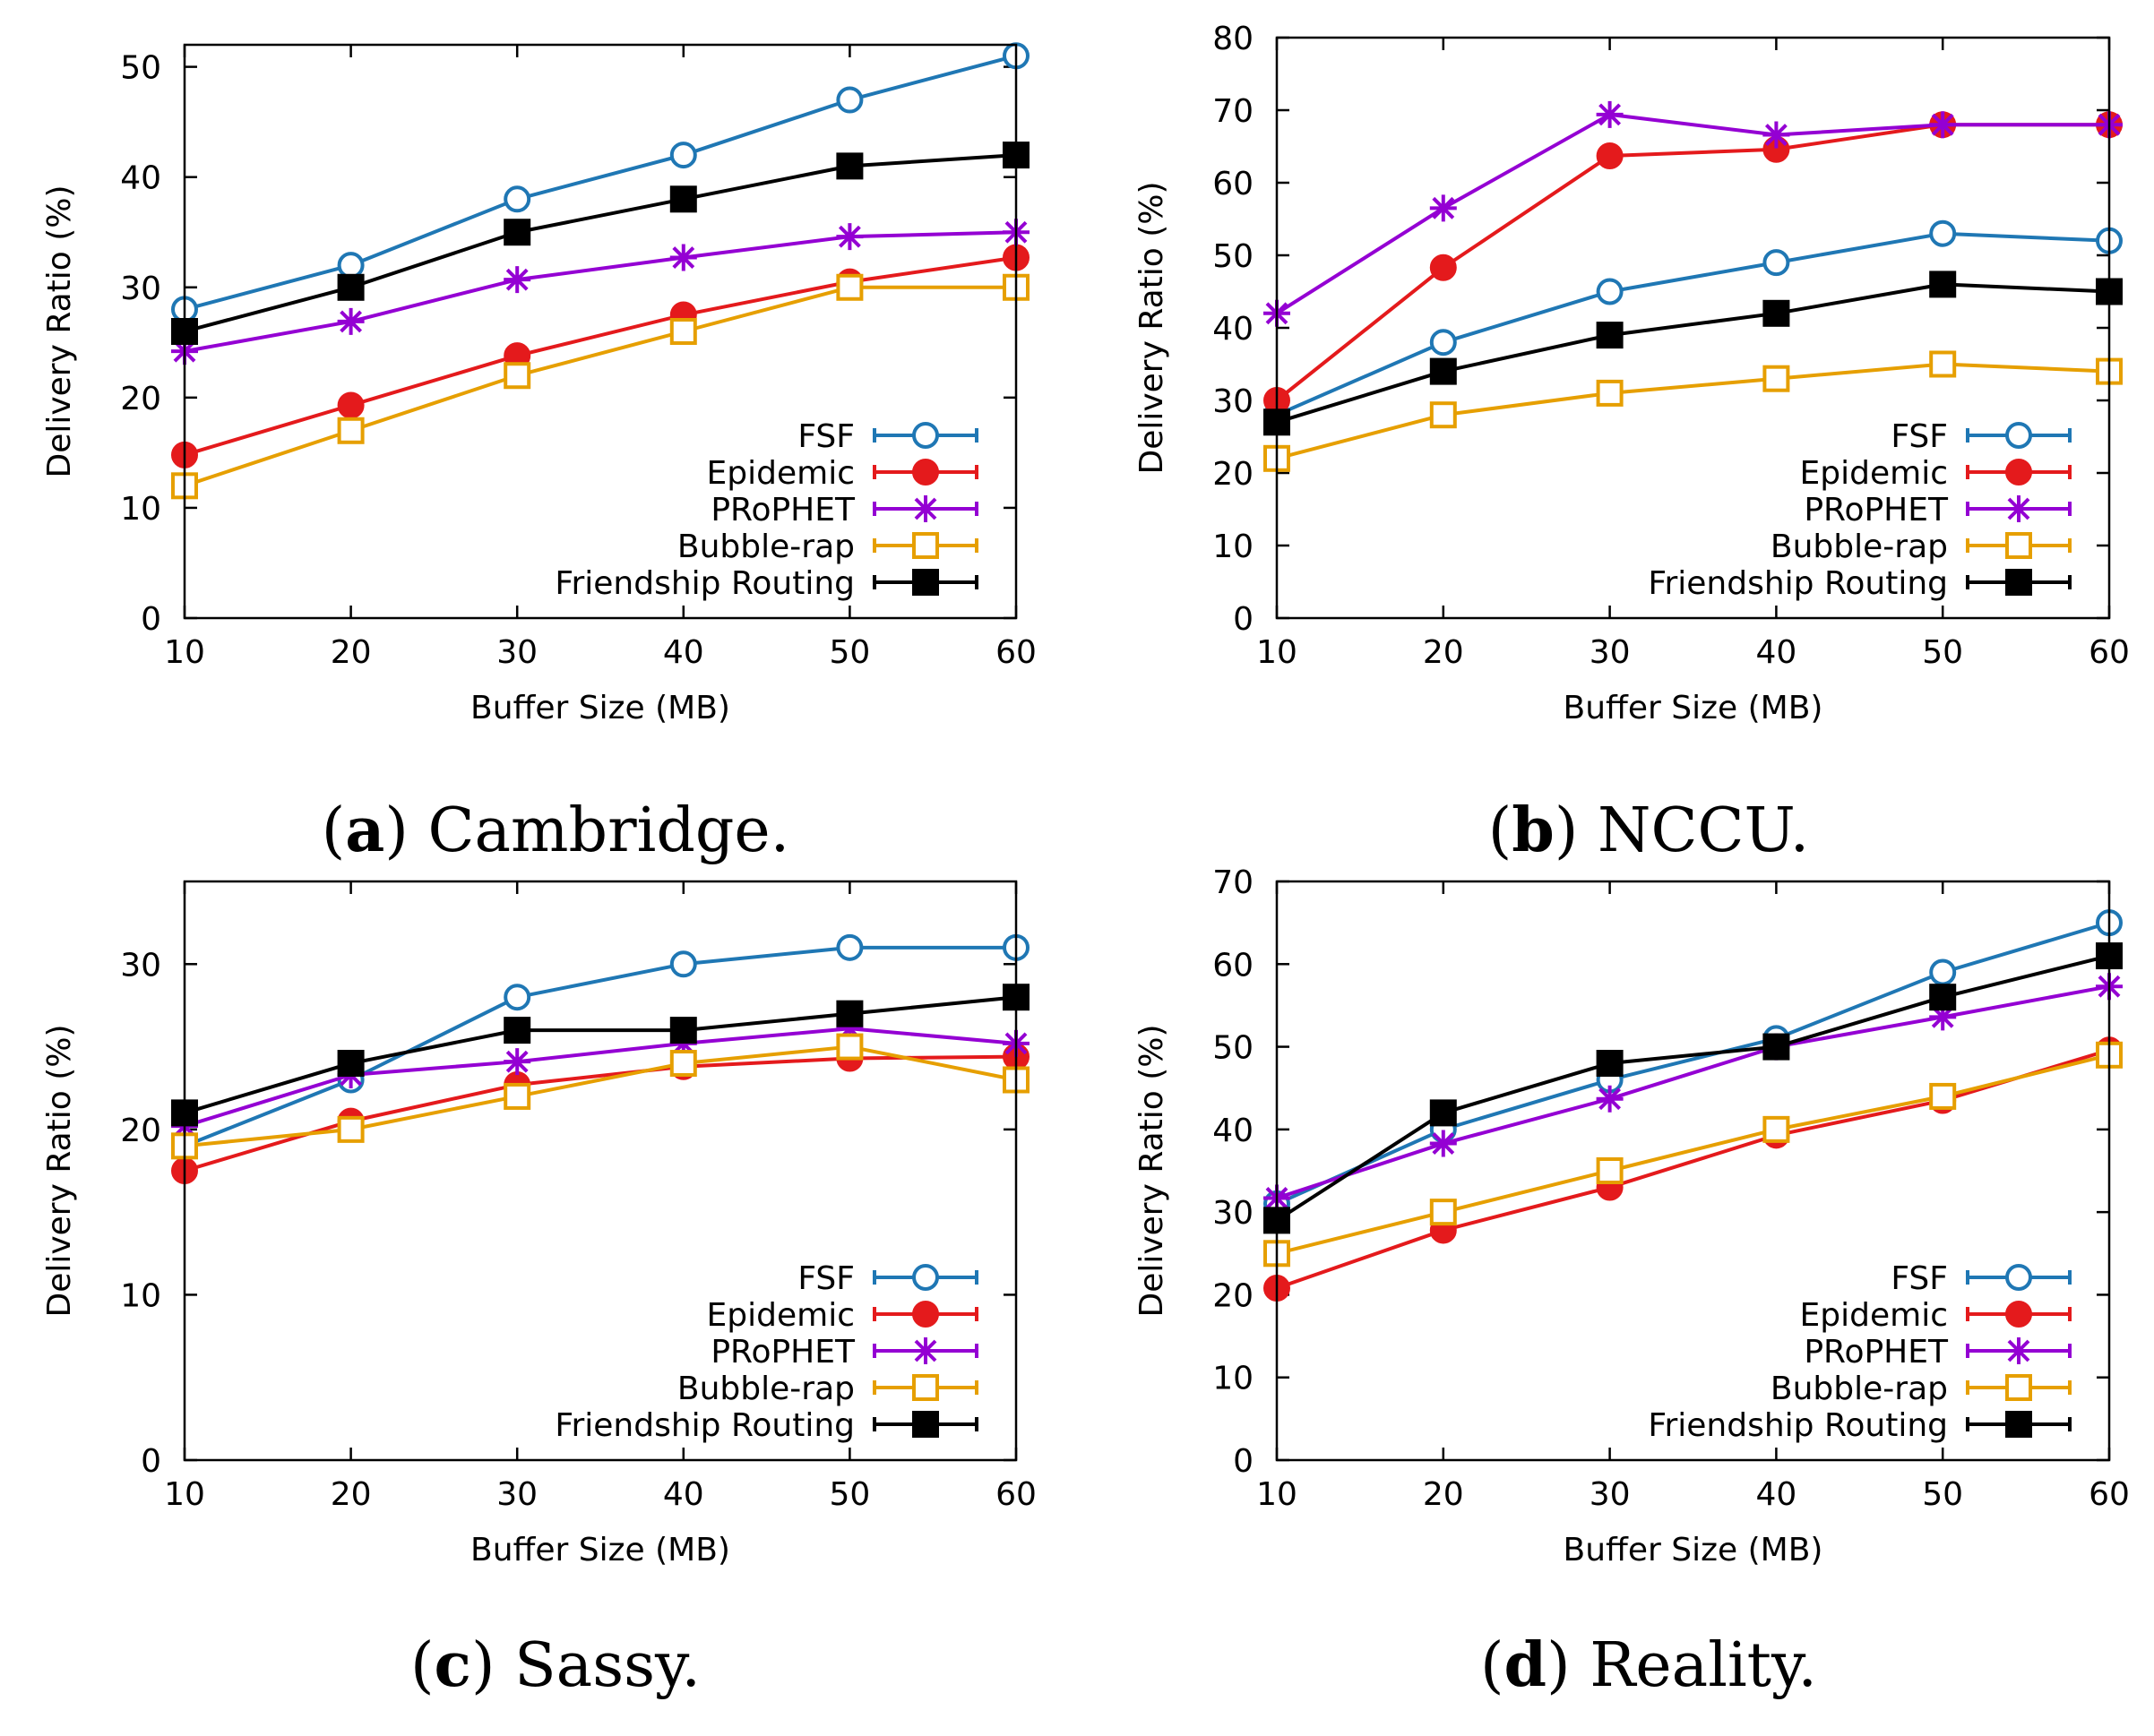 The image size is (2154, 1736). What do you see at coordinates (1233, 1213) in the screenshot?
I see `y-tick-label: 30` at bounding box center [1233, 1213].